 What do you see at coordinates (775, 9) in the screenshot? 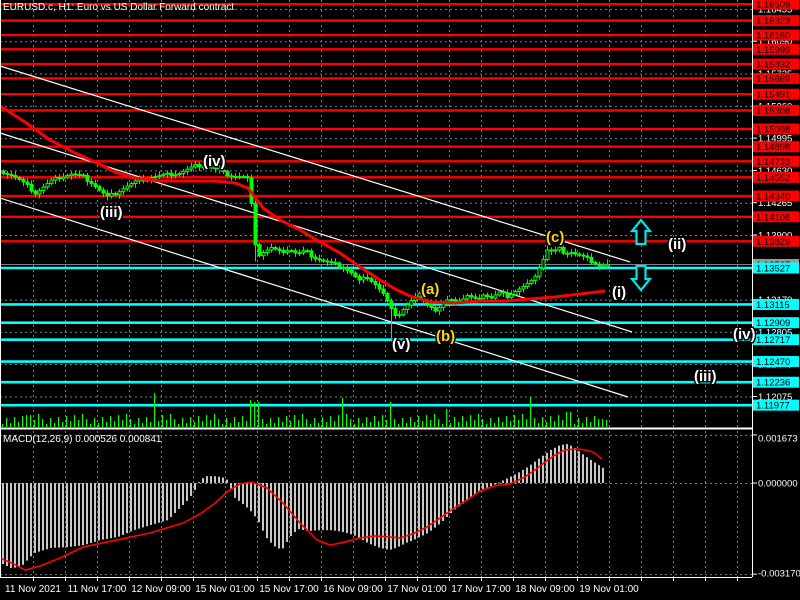
I see `axis-tick-label: 1.16455` at bounding box center [775, 9].